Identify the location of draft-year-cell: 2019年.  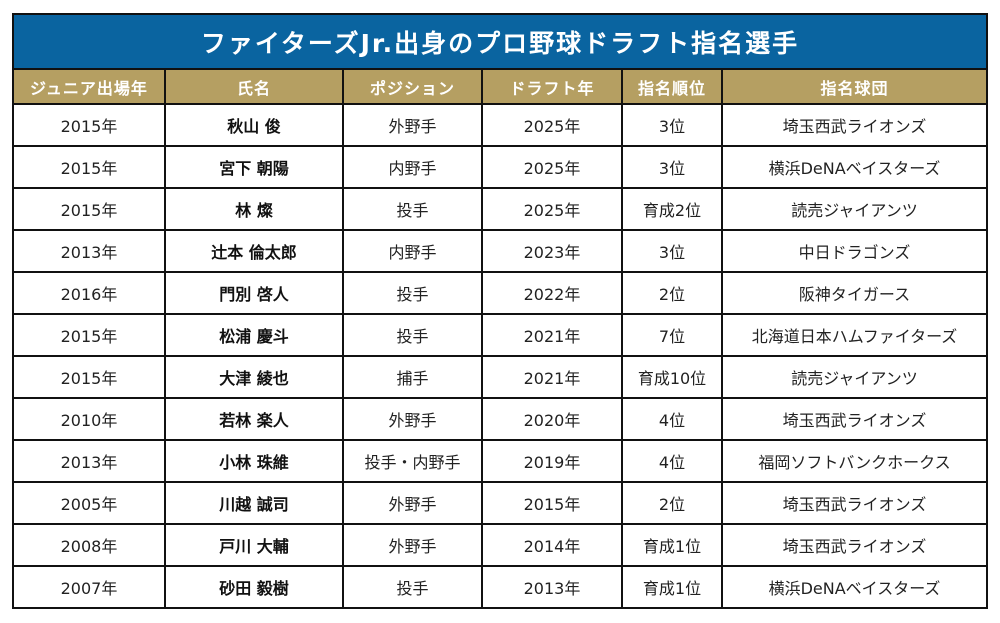
(552, 461).